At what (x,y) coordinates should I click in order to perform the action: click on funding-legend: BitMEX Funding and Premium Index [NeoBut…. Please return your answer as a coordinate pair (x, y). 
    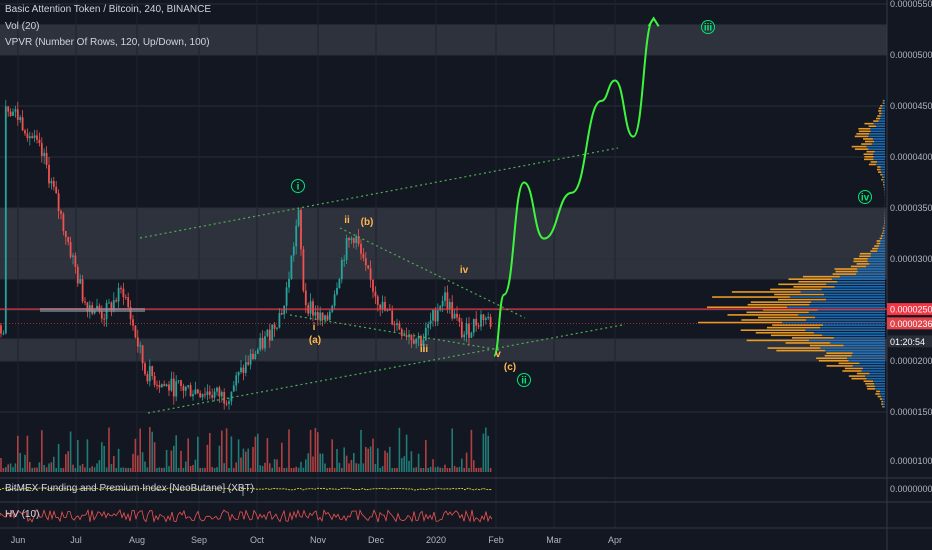
    Looking at the image, I should click on (130, 488).